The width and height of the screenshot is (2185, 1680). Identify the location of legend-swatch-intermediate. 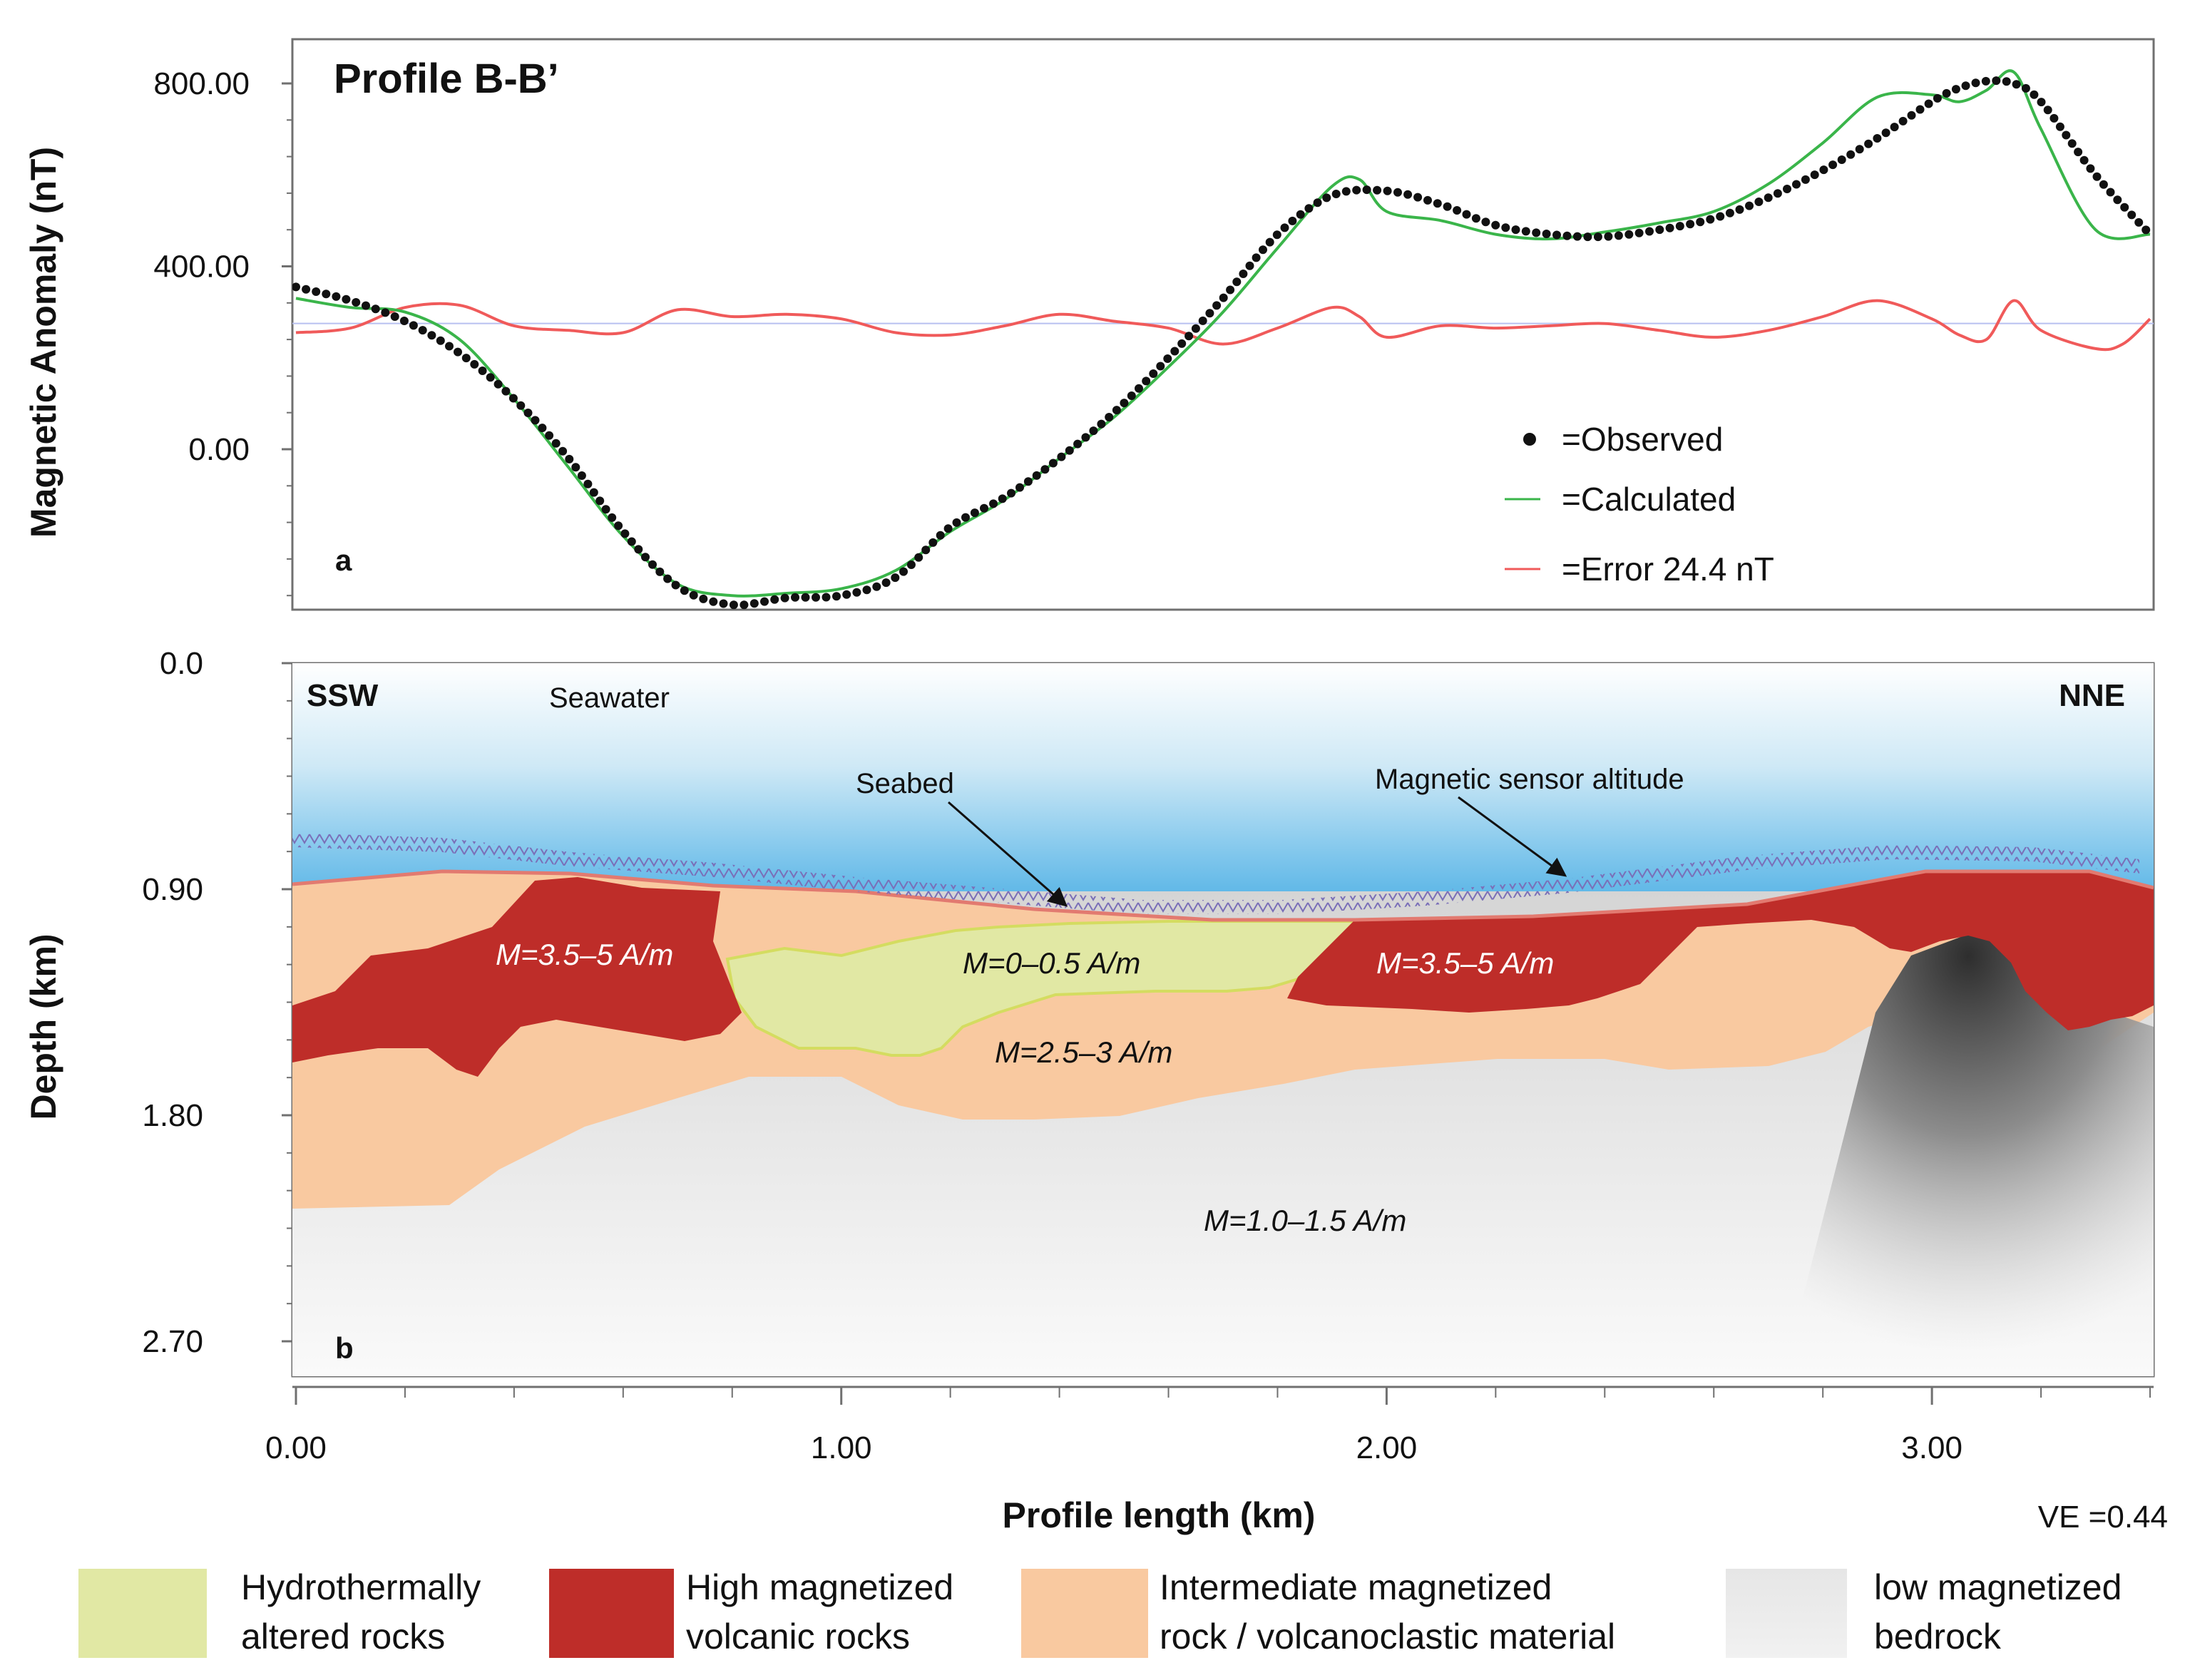
(1084, 1613).